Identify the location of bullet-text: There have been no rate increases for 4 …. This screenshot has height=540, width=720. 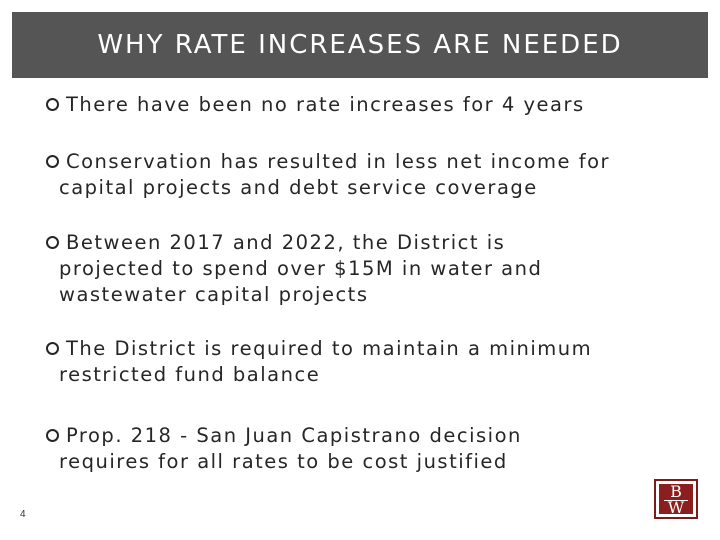
(325, 104).